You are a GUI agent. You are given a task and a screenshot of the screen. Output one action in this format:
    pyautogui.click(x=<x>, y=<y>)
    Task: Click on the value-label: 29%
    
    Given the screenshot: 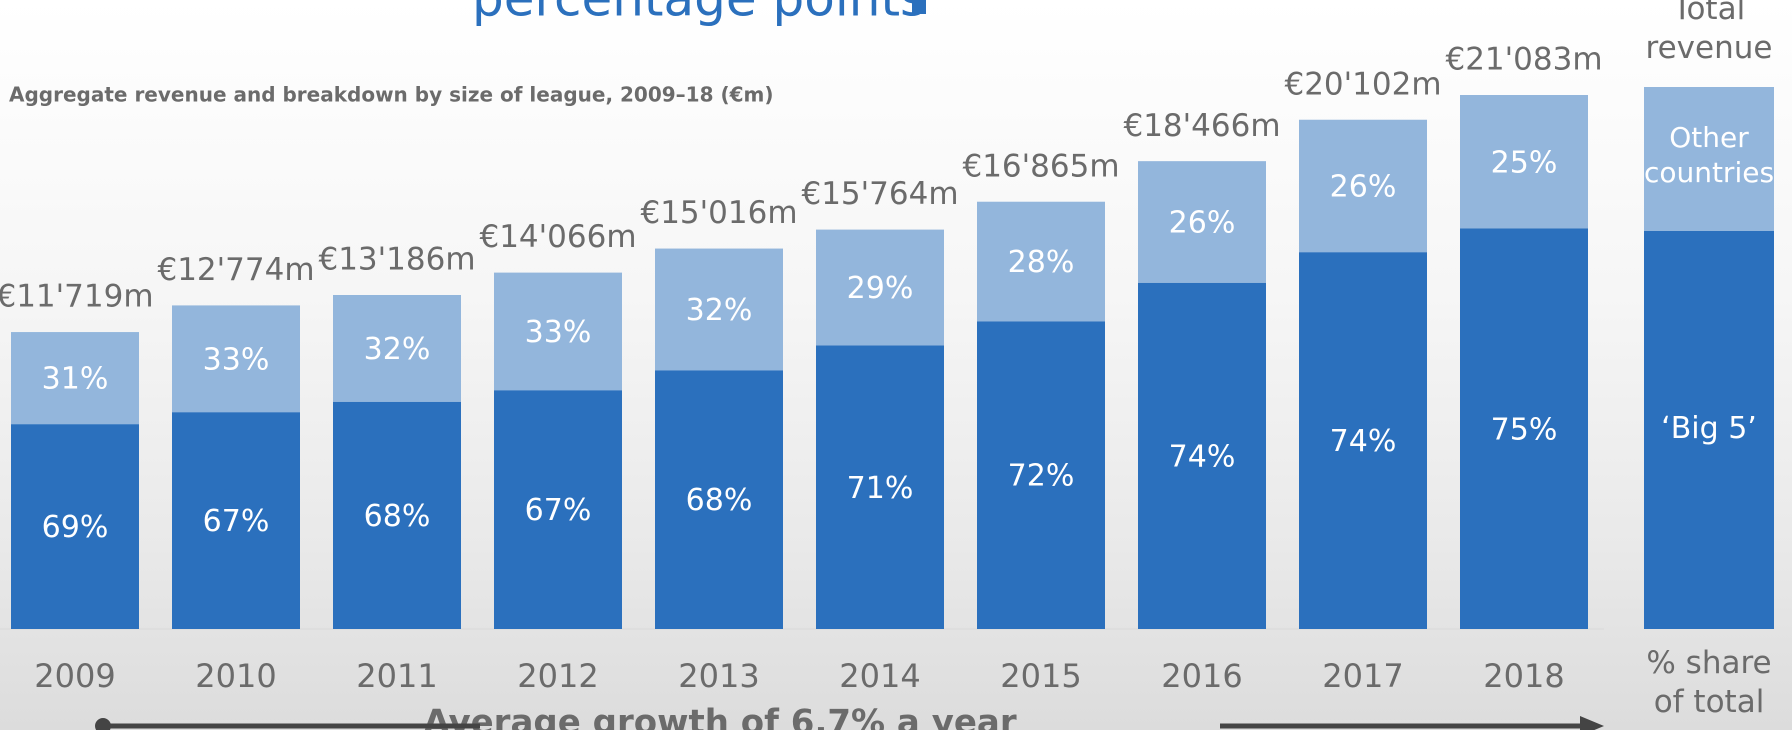 What is the action you would take?
    pyautogui.click(x=880, y=288)
    